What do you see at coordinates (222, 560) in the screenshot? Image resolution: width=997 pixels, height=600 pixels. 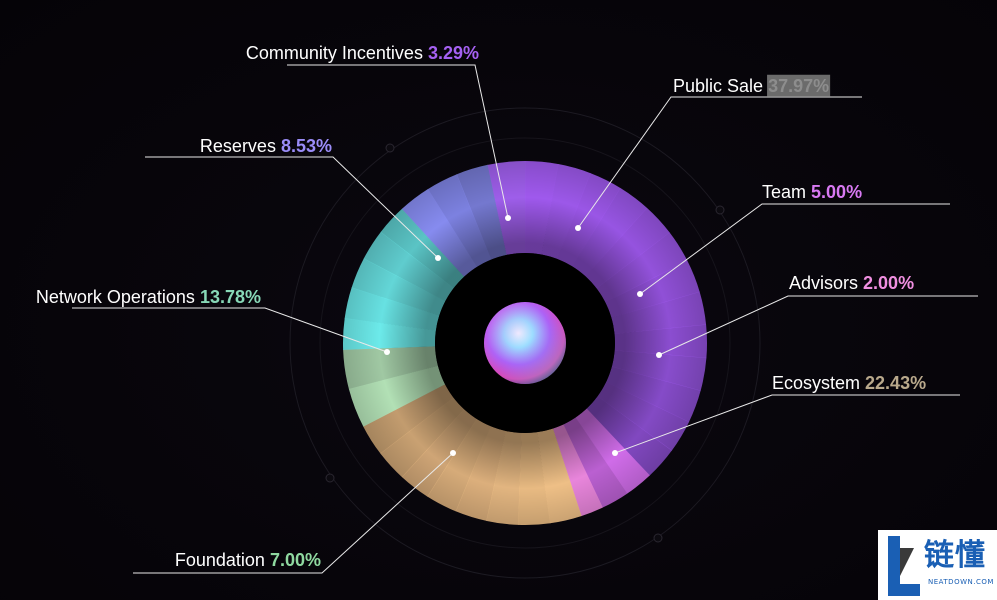 I see `label-name-foundation: Foundation` at bounding box center [222, 560].